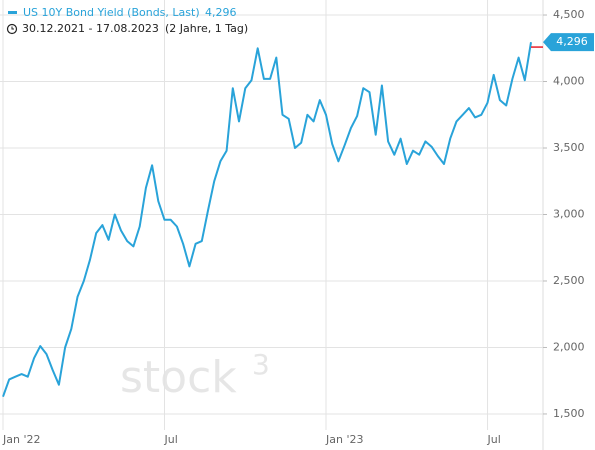 This screenshot has width=595, height=450. What do you see at coordinates (21, 439) in the screenshot?
I see `x-tick-label: Jan '22` at bounding box center [21, 439].